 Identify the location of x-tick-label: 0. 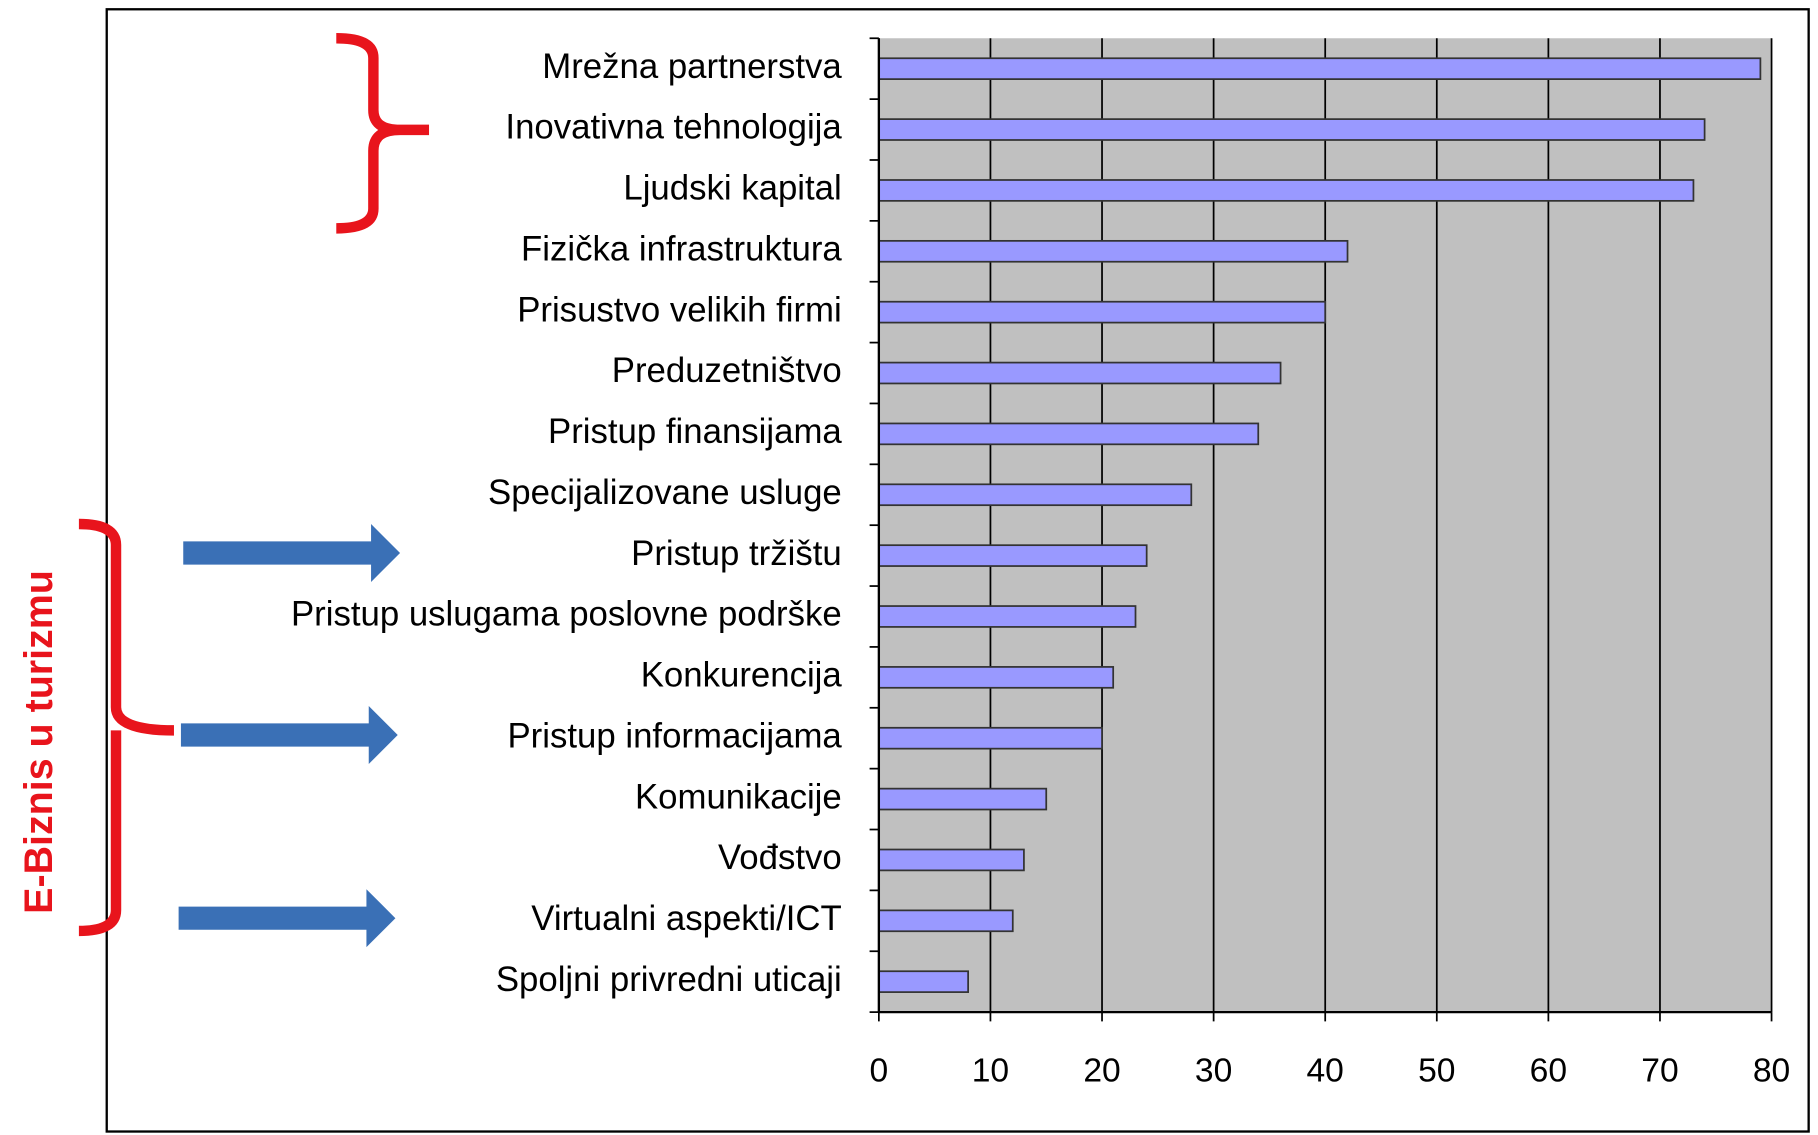
(879, 1070).